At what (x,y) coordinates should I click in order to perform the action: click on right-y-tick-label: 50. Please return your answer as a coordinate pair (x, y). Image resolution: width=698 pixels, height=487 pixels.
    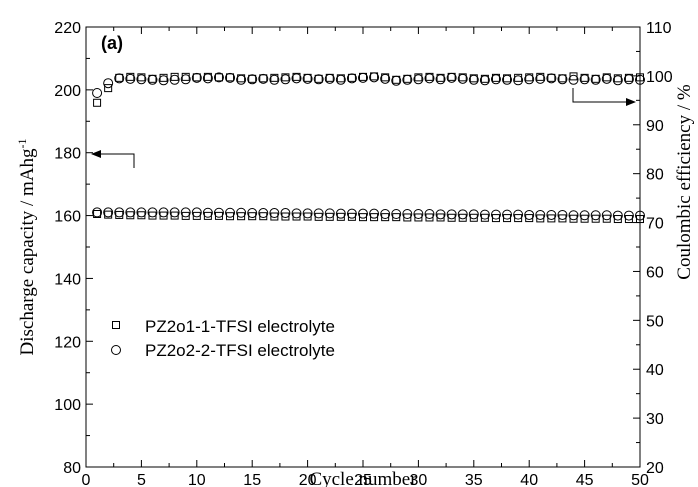
    Looking at the image, I should click on (655, 321).